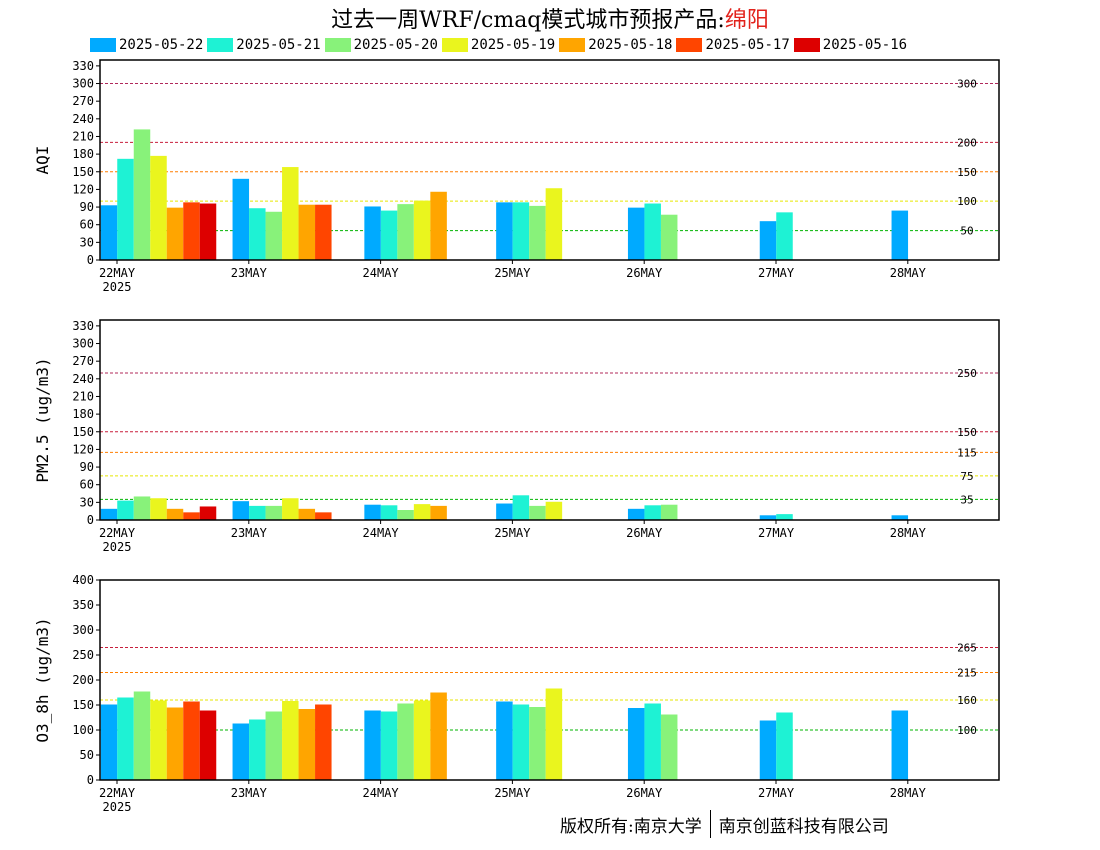 This screenshot has width=1100, height=850. I want to click on y-tick-label: 250, so click(83, 655).